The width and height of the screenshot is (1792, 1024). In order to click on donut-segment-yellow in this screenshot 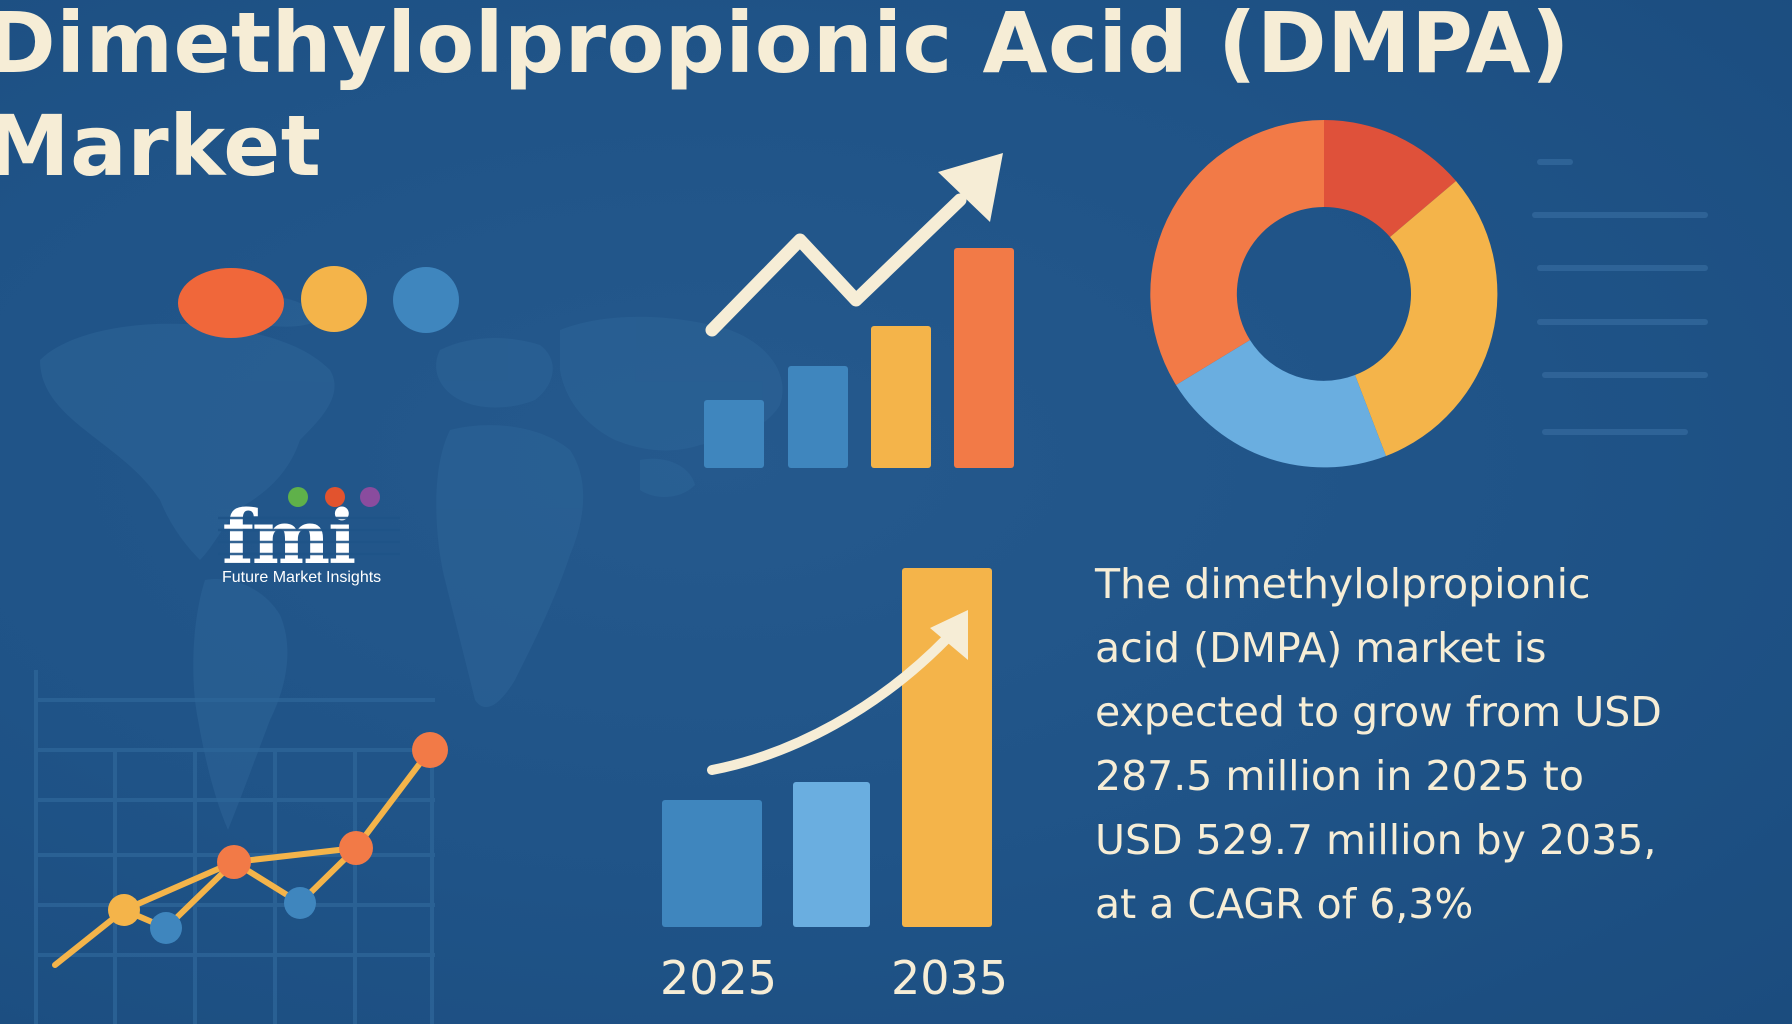, I will do `click(1426, 318)`.